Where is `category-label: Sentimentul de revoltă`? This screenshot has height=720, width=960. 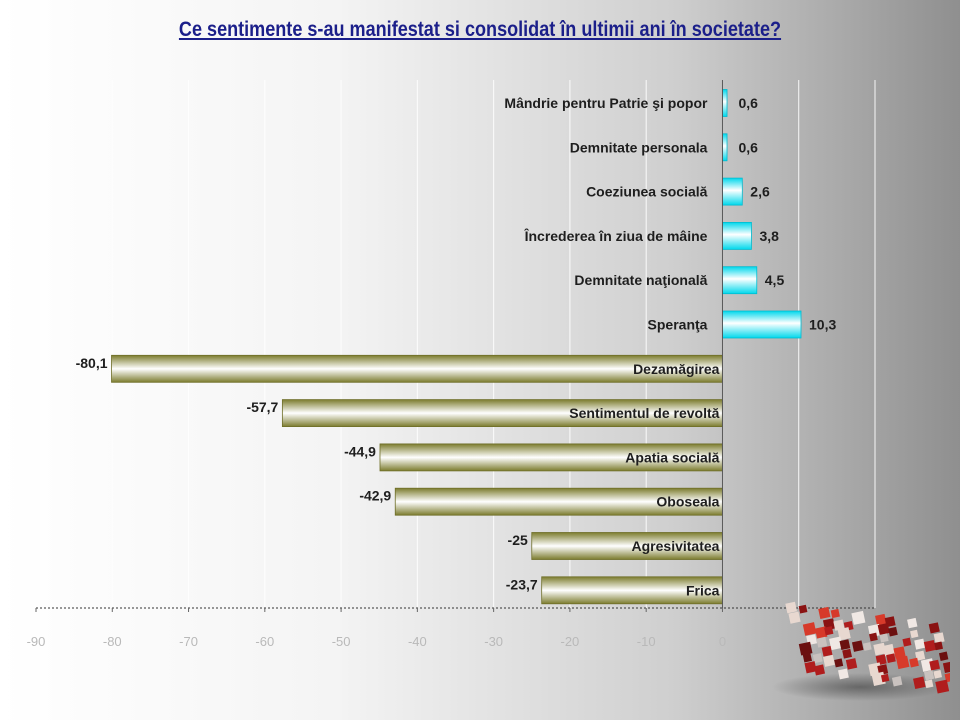 category-label: Sentimentul de revoltă is located at coordinates (644, 413).